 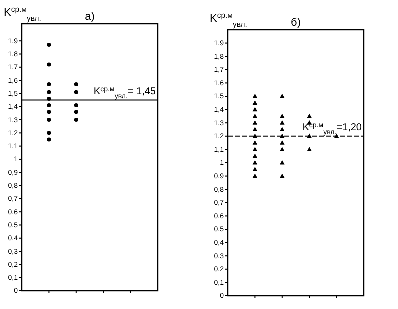 What do you see at coordinates (90, 17) in the screenshot?
I see `chart-title: а)` at bounding box center [90, 17].